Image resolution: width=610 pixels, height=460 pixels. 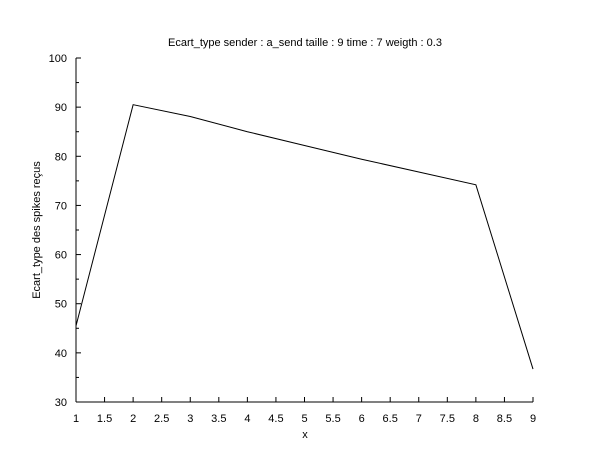 What do you see at coordinates (61, 403) in the screenshot?
I see `y-tick-label: 30` at bounding box center [61, 403].